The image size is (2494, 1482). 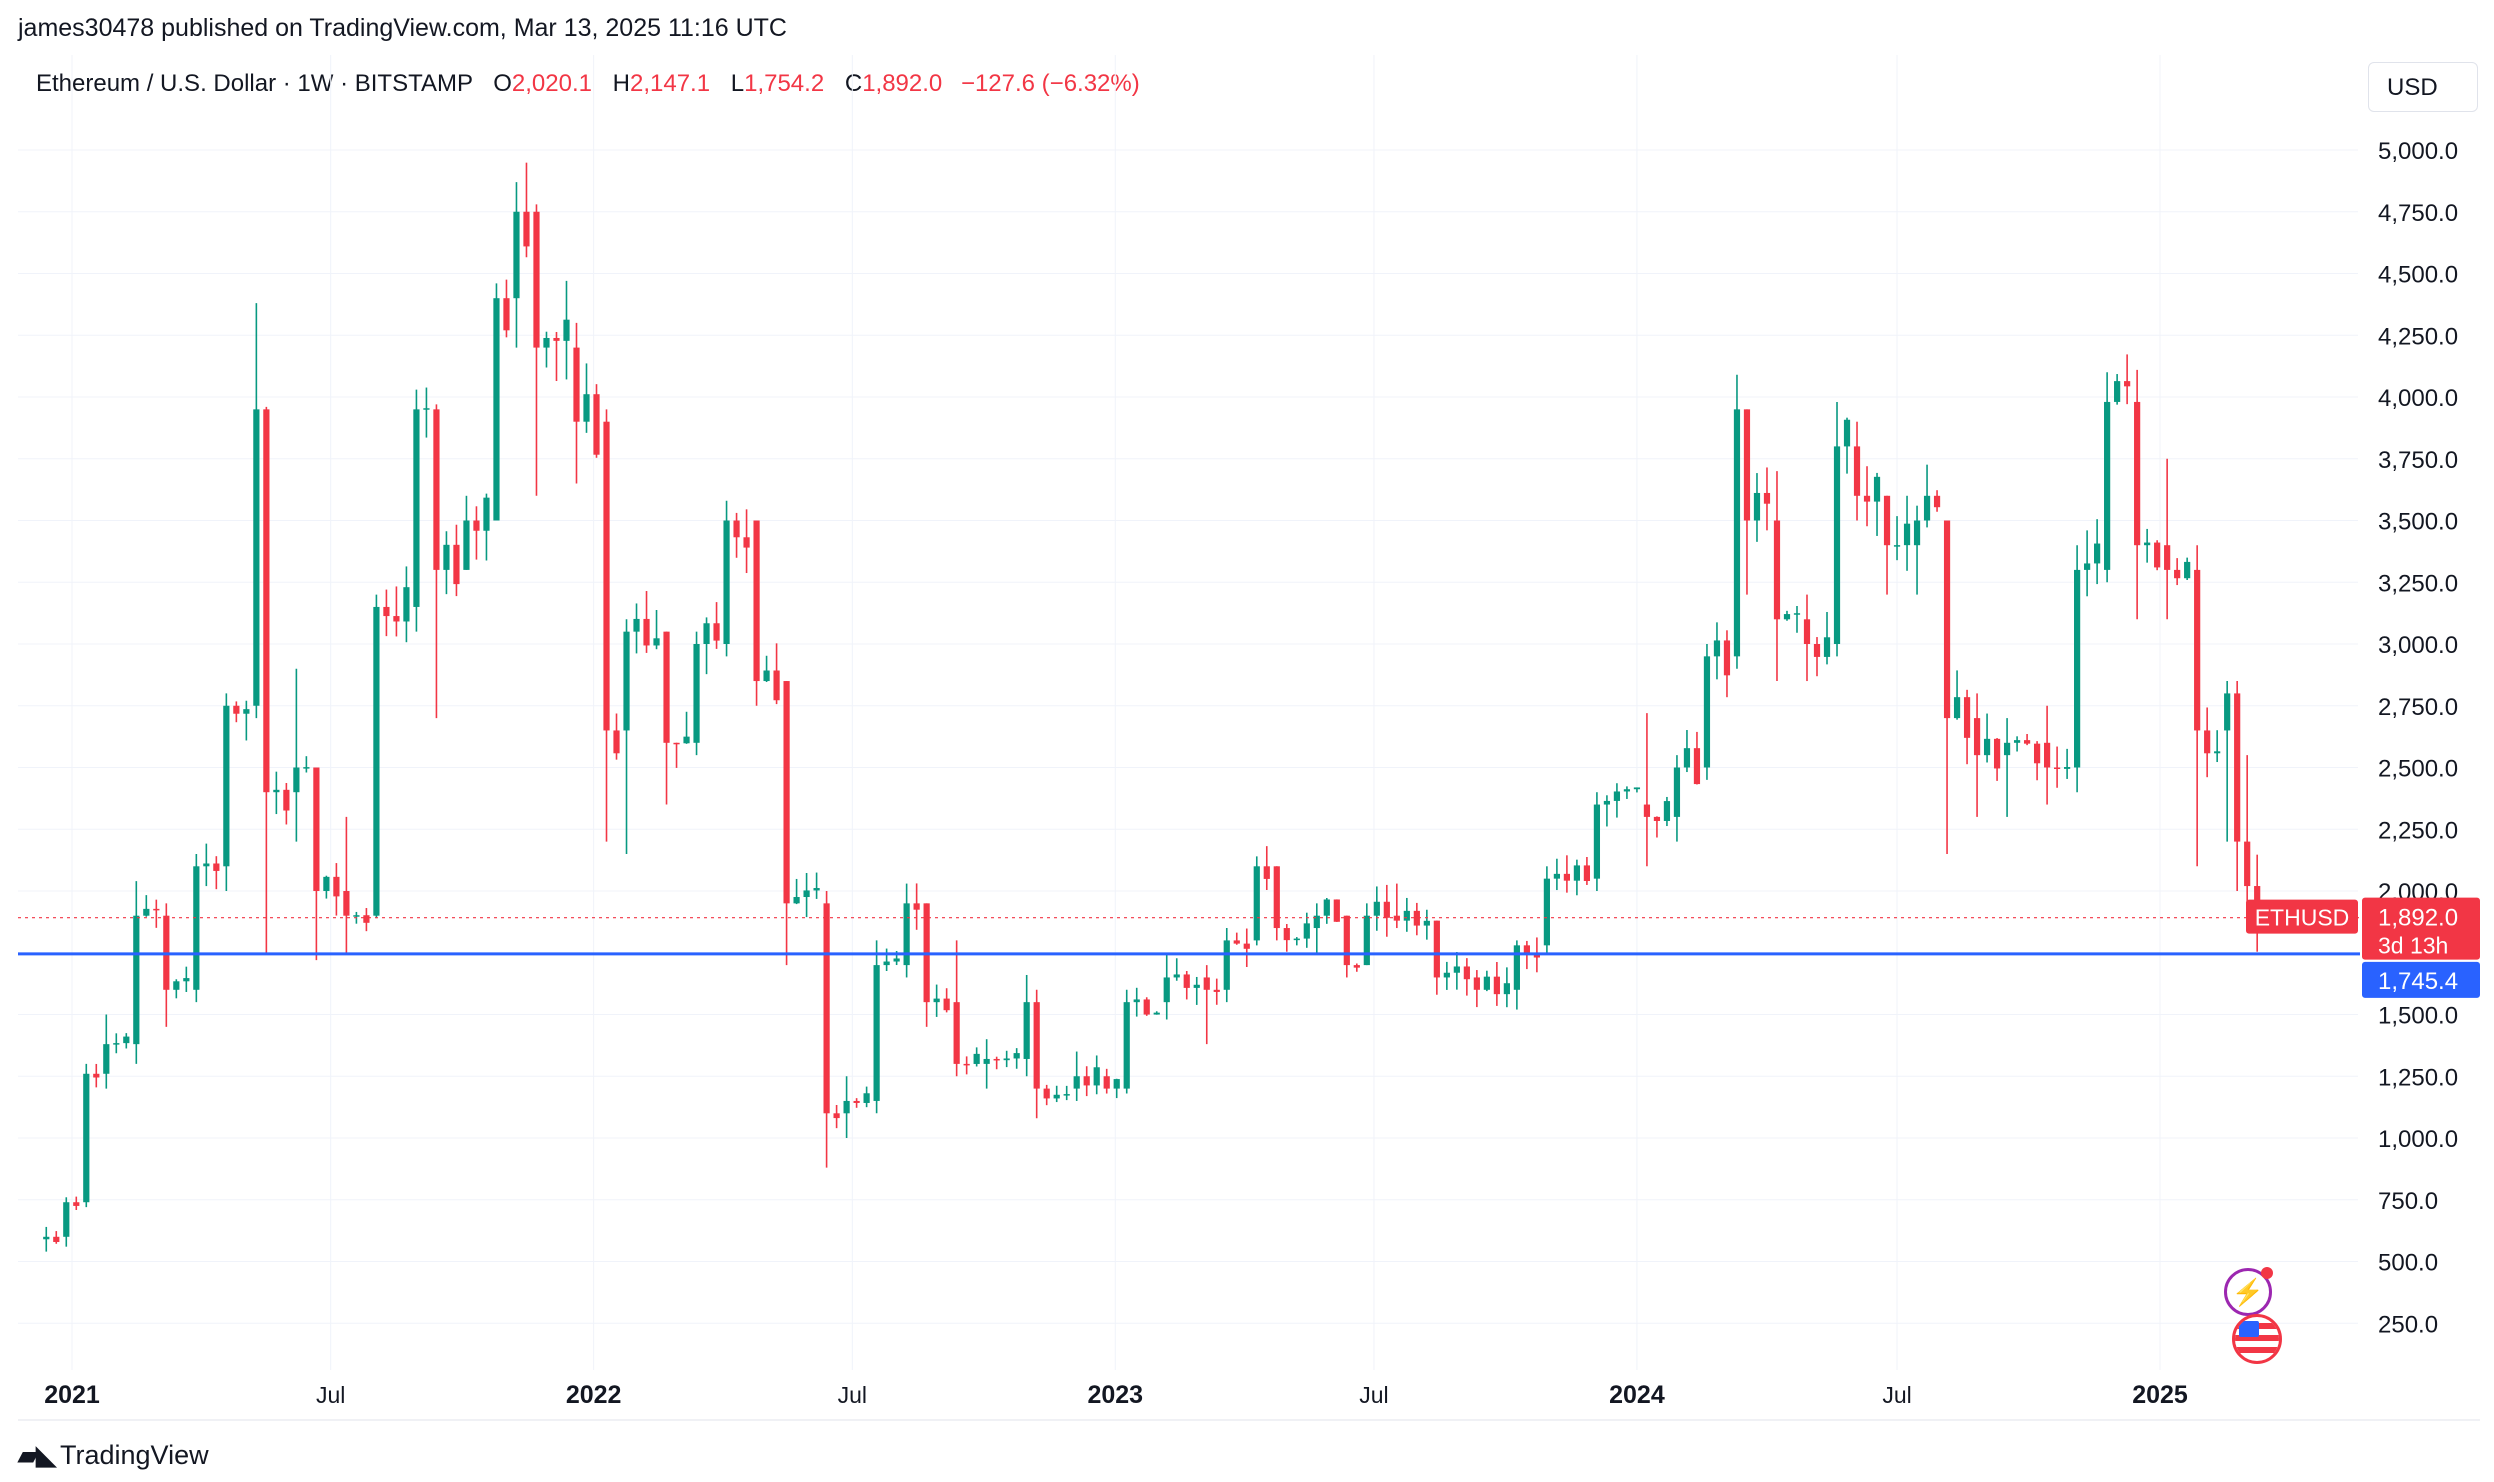 I want to click on us-flag-icon, so click(x=2257, y=1339).